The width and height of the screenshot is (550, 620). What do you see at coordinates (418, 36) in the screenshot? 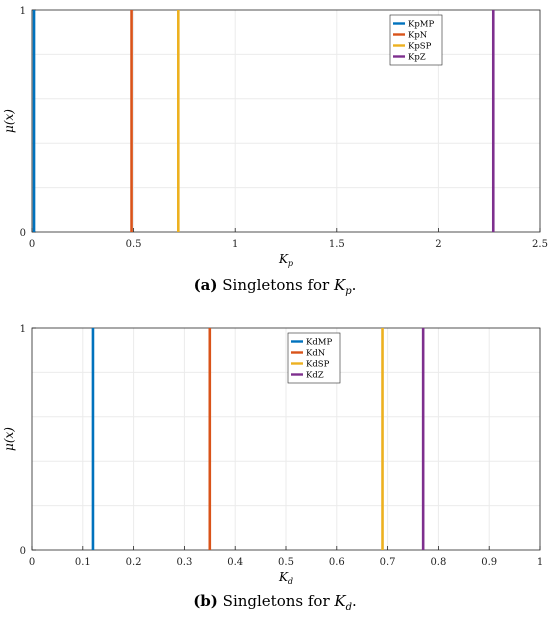
I see `legend-label: KpN` at bounding box center [418, 36].